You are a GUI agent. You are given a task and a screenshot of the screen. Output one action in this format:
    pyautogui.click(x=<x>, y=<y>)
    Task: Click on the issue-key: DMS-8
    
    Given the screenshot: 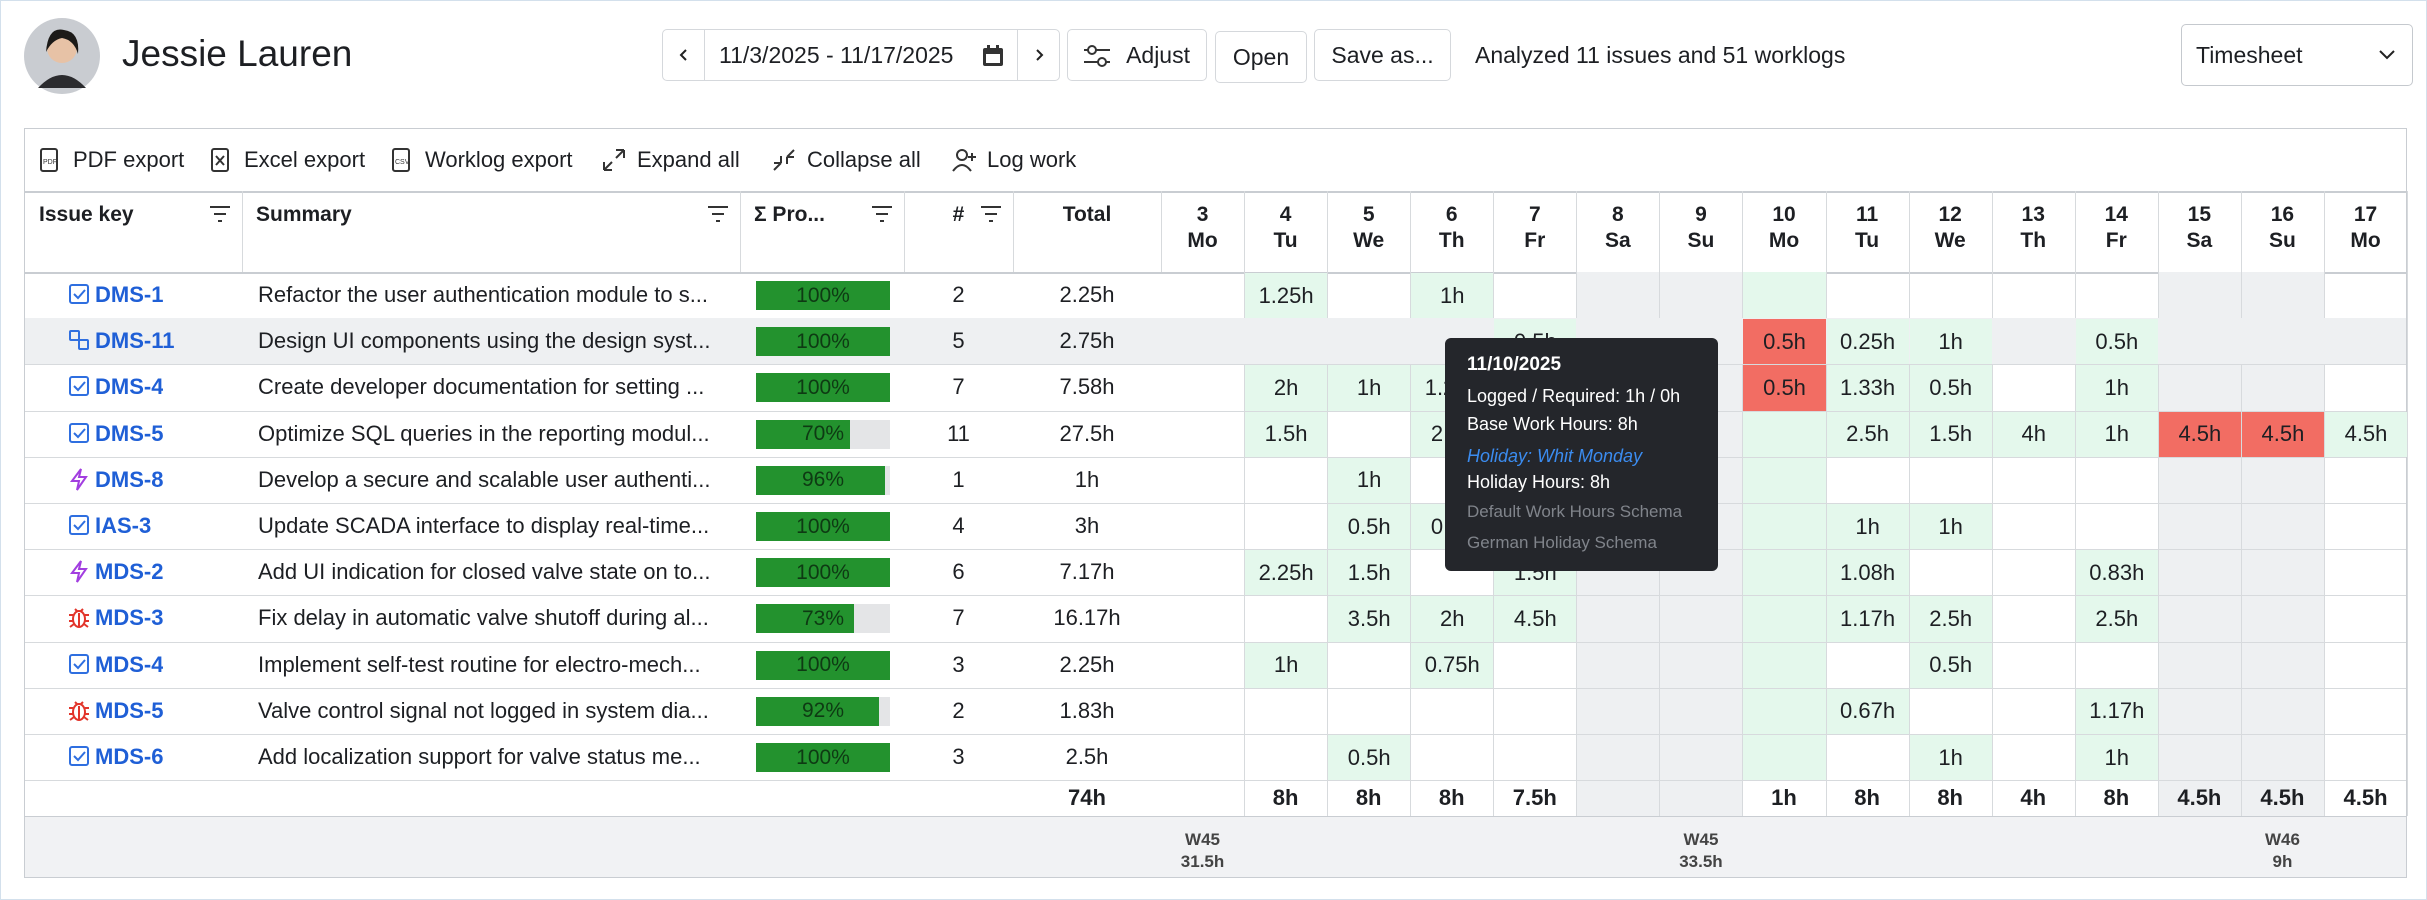 What is the action you would take?
    pyautogui.click(x=129, y=479)
    